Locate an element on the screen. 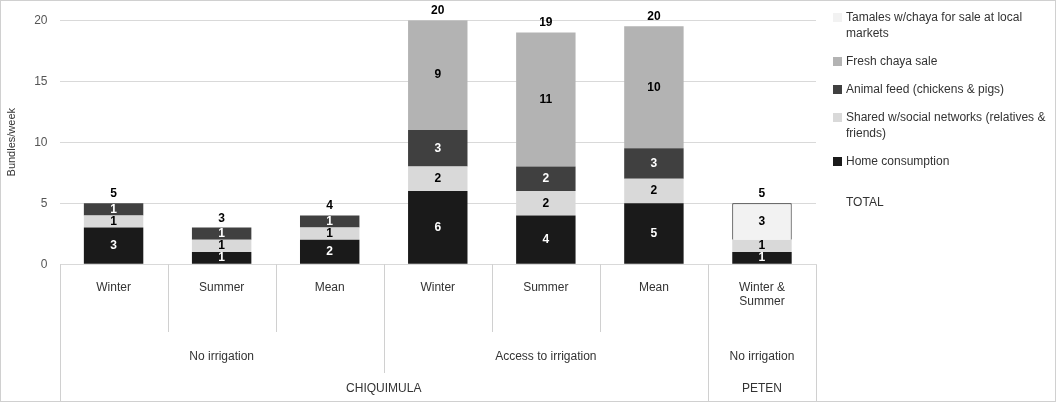  legend-label: Fresh chaya sale is located at coordinates (892, 61).